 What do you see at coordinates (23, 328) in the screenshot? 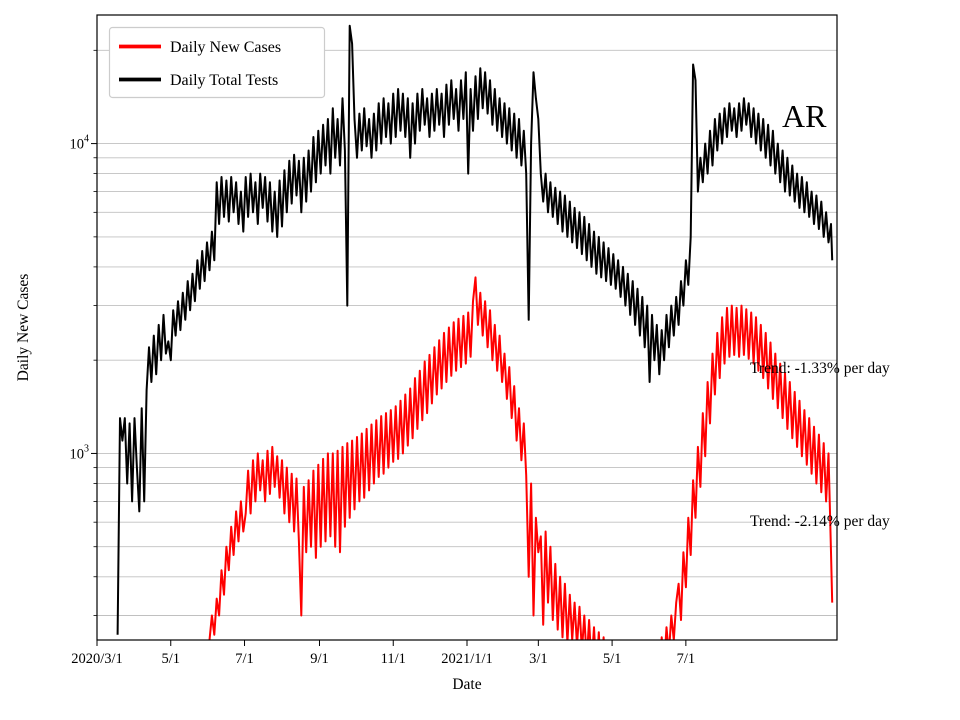
I see `y-axis-title: Daily New Cases` at bounding box center [23, 328].